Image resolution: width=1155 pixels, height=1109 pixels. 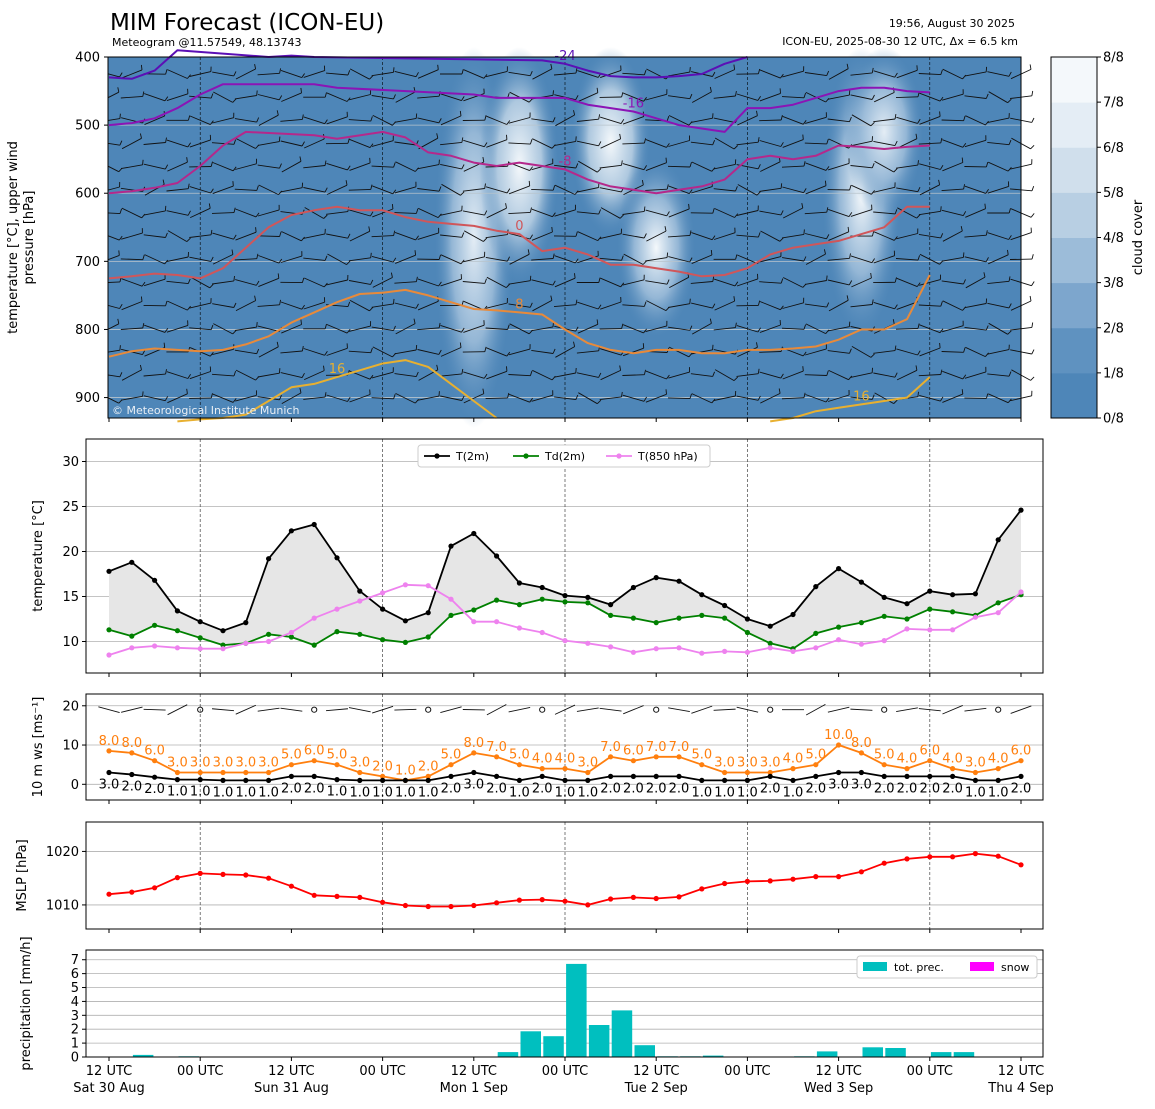 I want to click on y-tick-label: 900, so click(x=87, y=398).